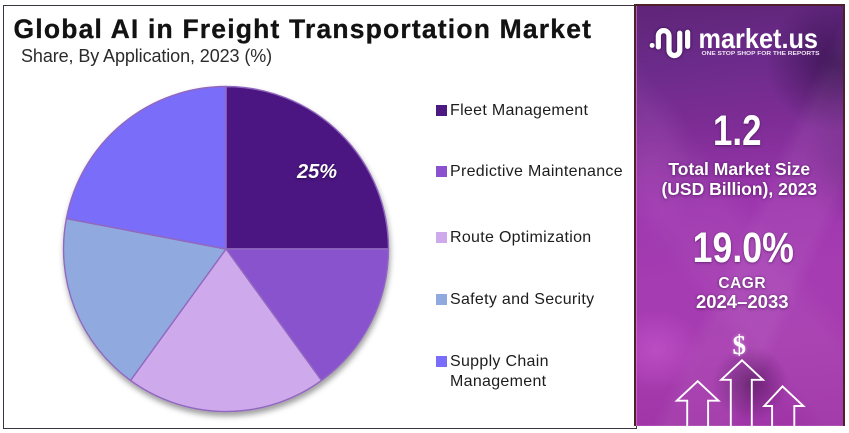 The image size is (849, 433). What do you see at coordinates (316, 172) in the screenshot?
I see `svg-text: 25%` at bounding box center [316, 172].